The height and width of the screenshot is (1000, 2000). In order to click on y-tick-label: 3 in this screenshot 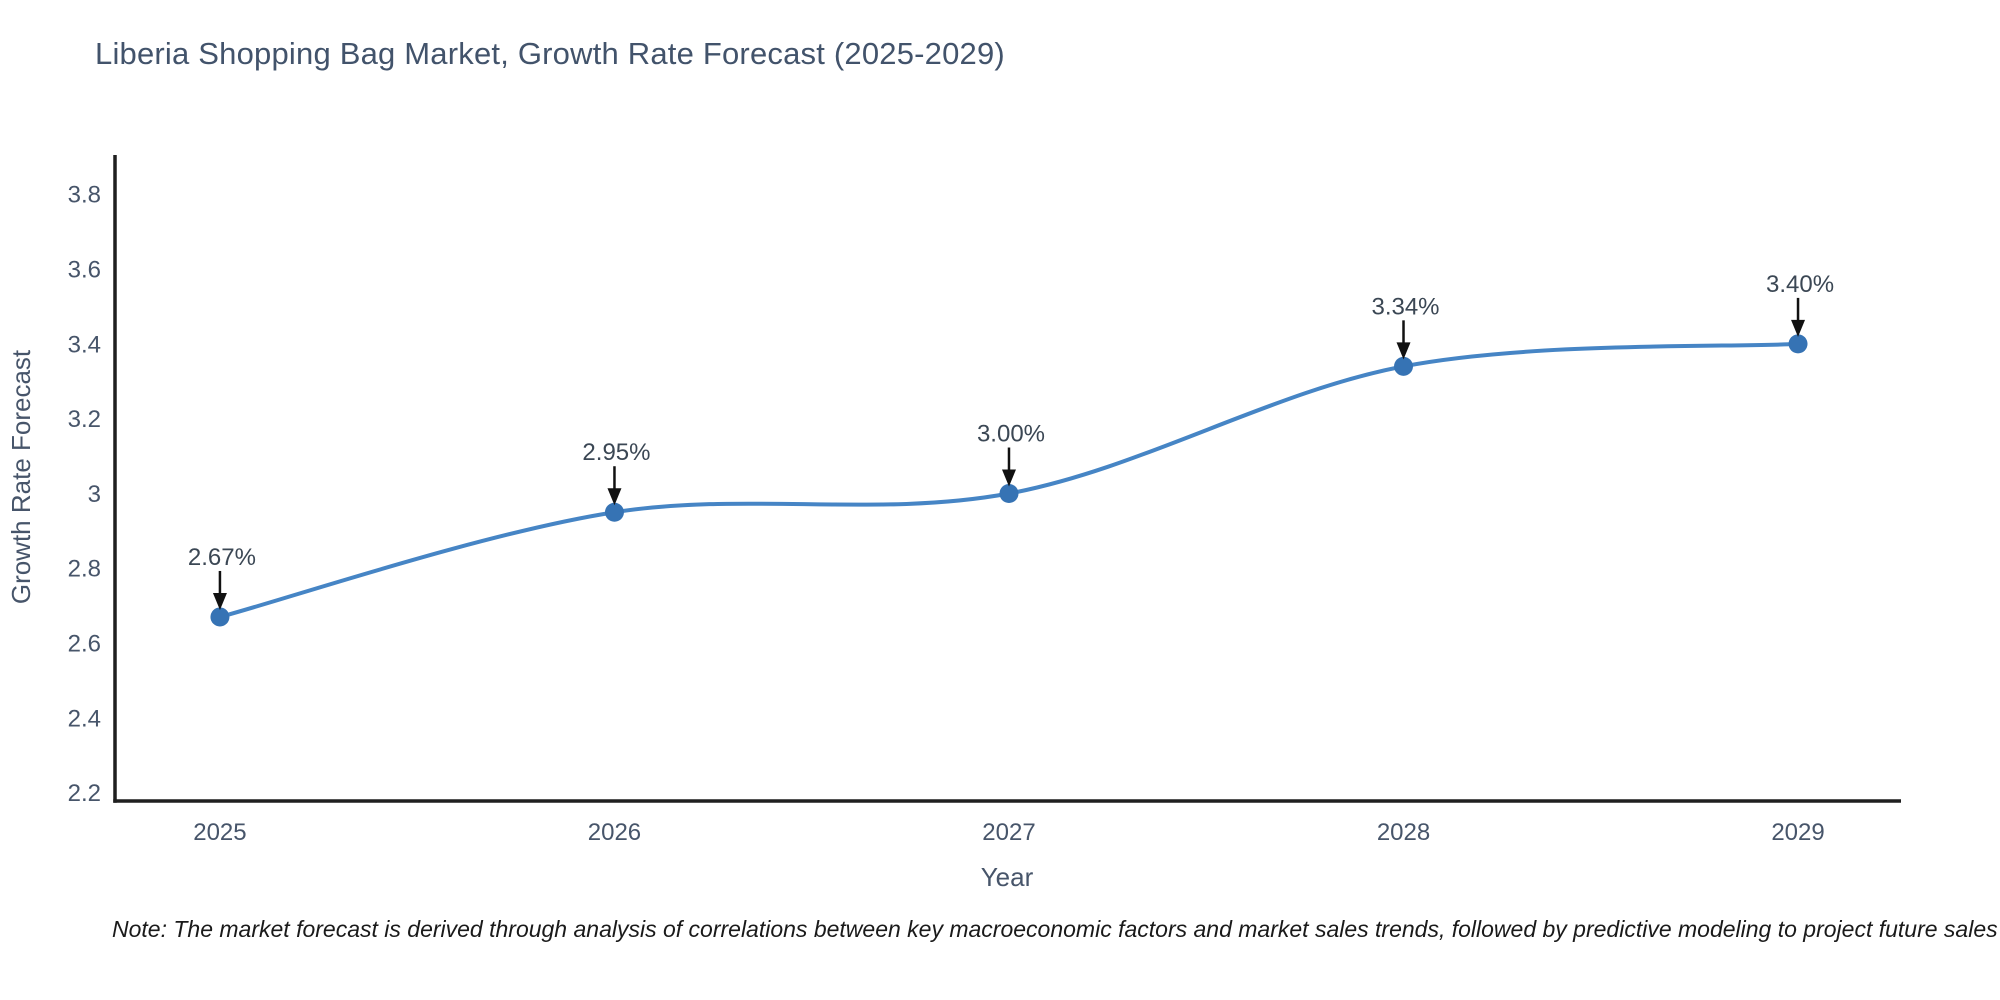, I will do `click(94, 494)`.